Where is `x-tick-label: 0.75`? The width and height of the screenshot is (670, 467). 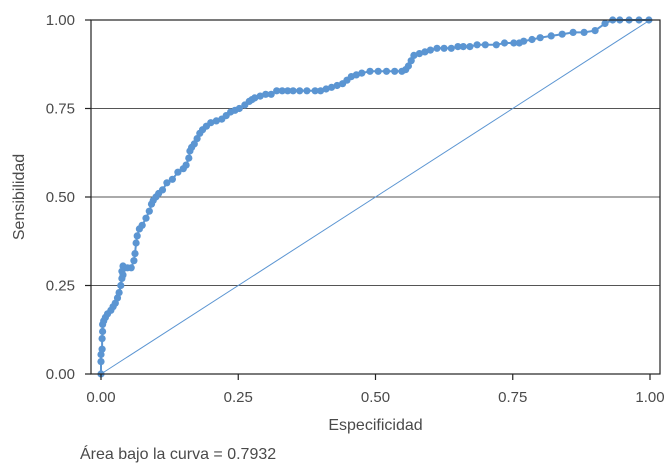 x-tick-label: 0.75 is located at coordinates (512, 397).